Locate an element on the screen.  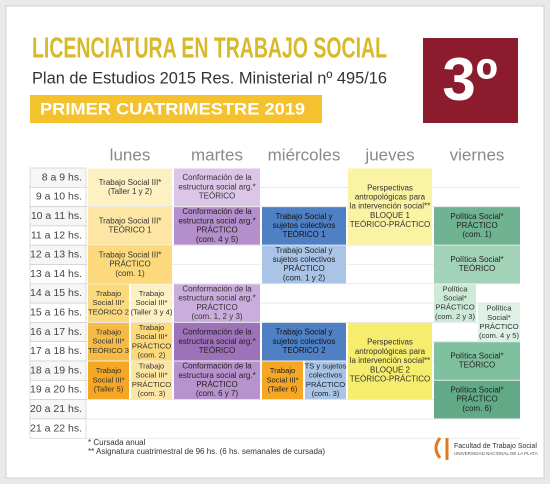
day-header: lunes is located at coordinates (130, 154).